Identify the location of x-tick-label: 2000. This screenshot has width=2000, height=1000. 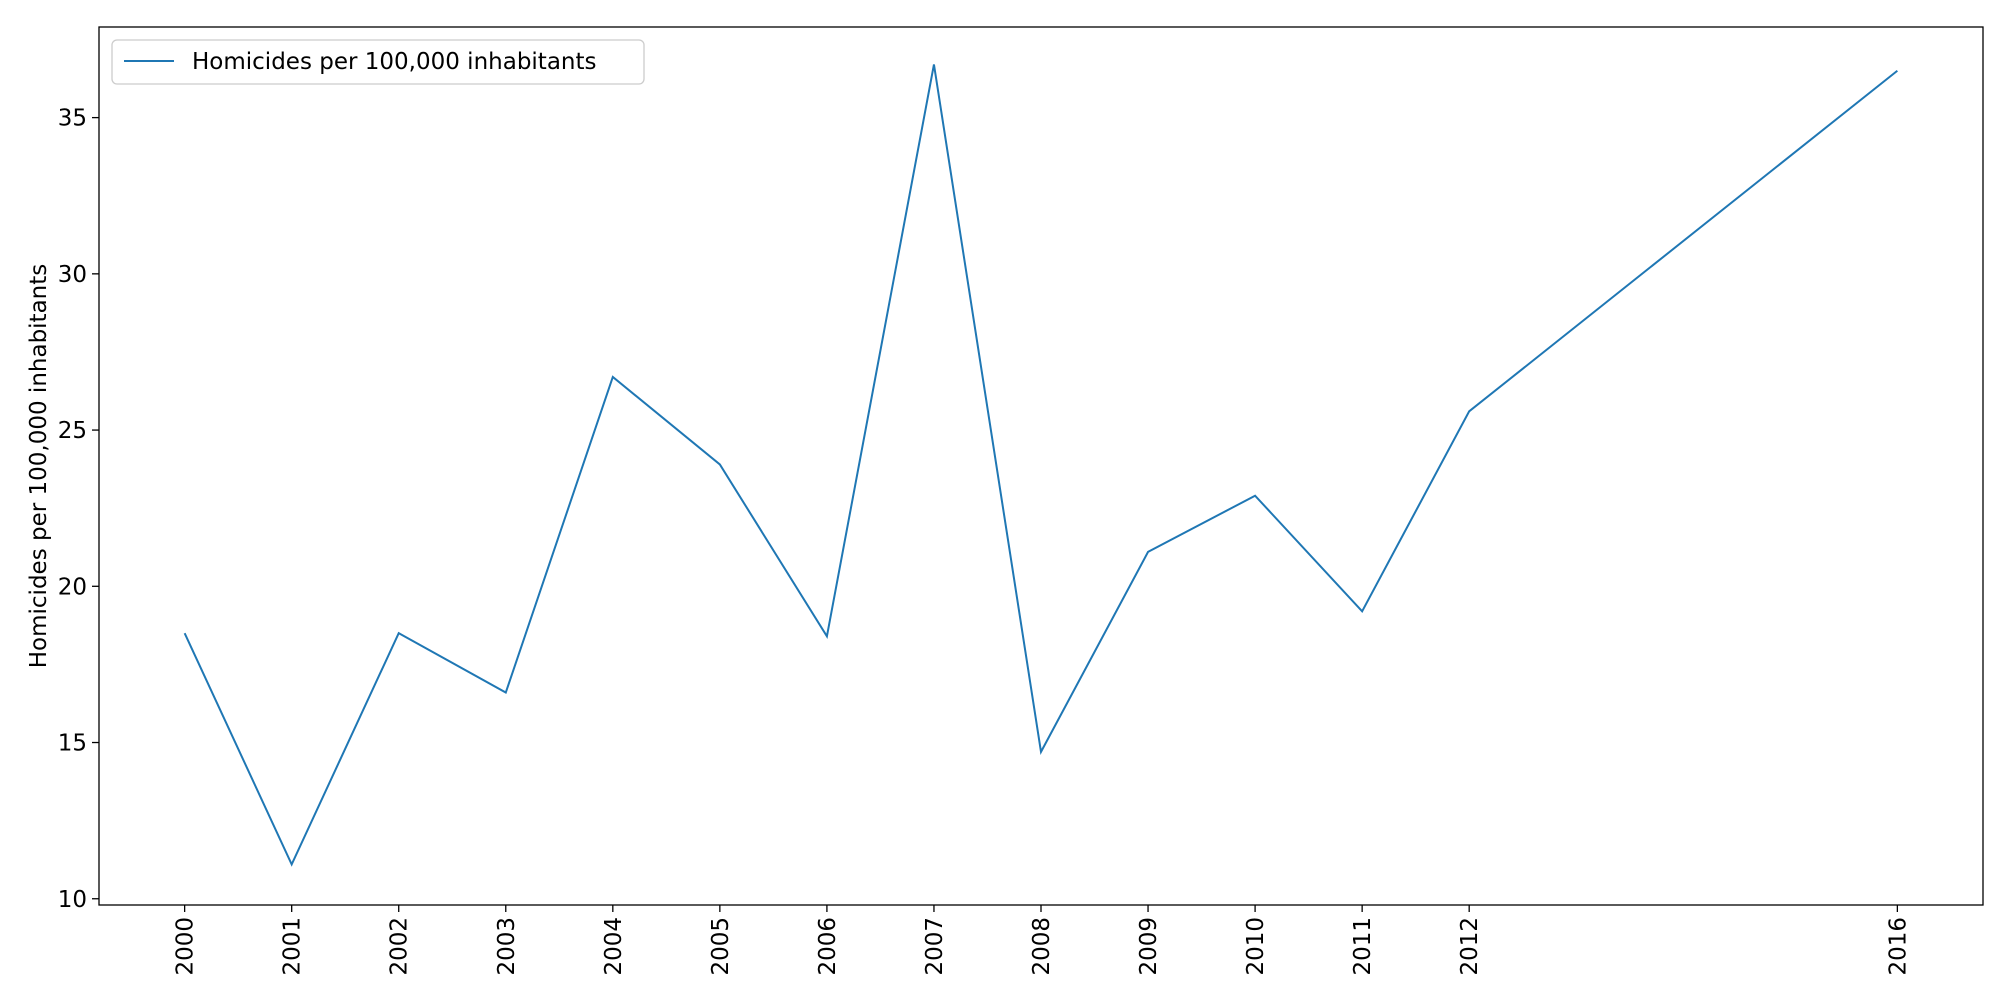
(186, 946).